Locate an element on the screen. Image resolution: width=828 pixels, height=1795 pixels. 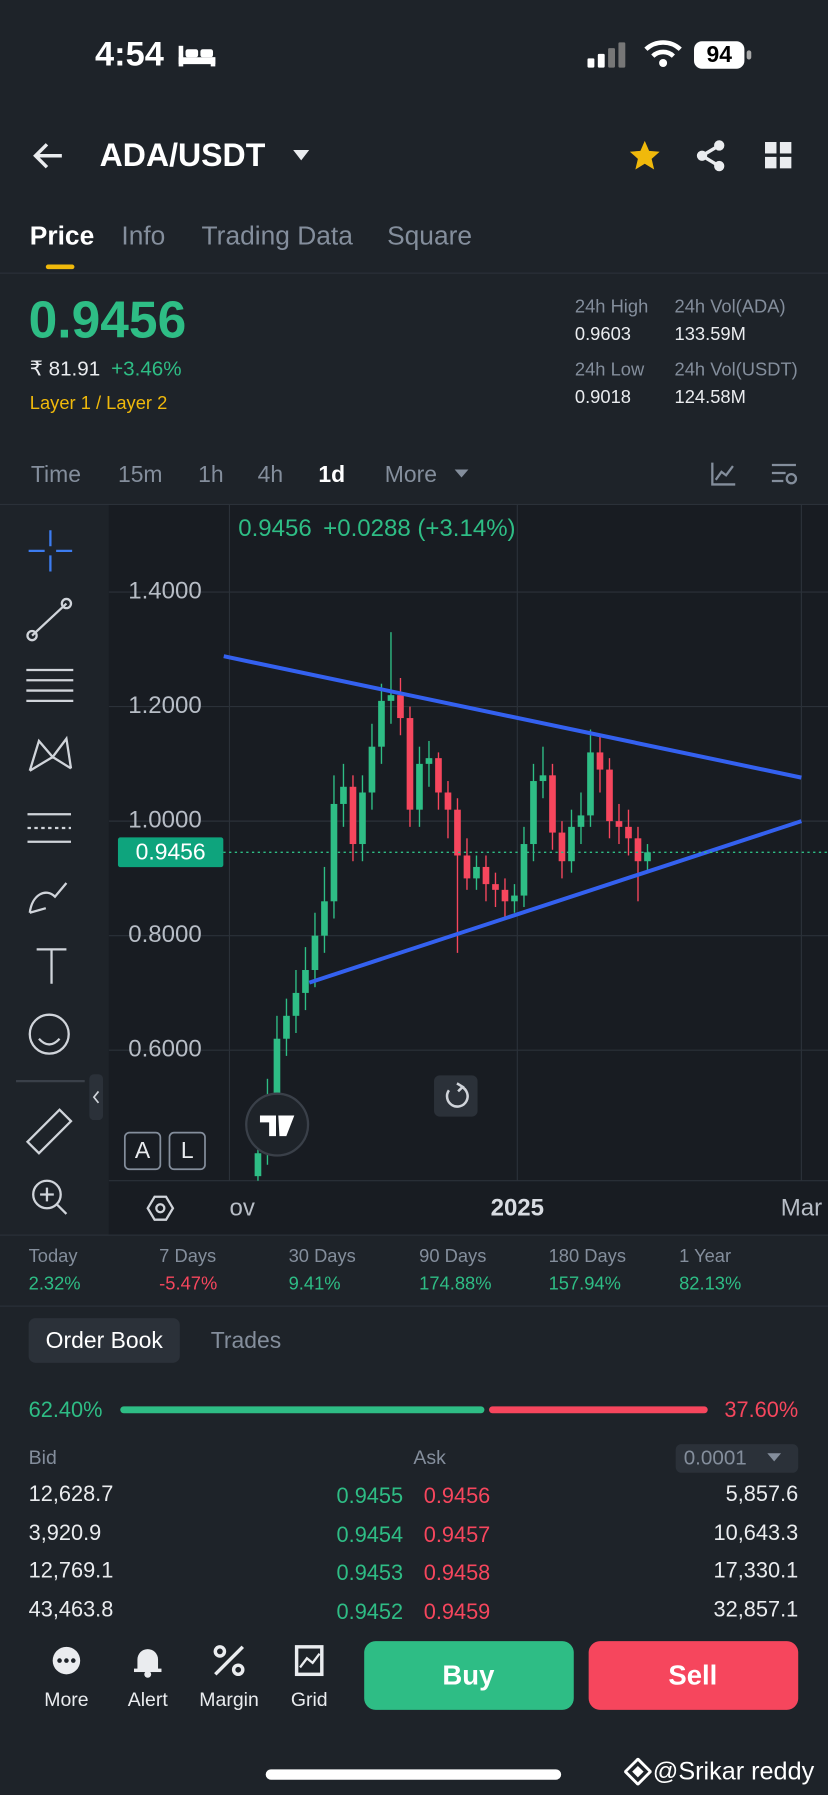
battery is located at coordinates (719, 55).